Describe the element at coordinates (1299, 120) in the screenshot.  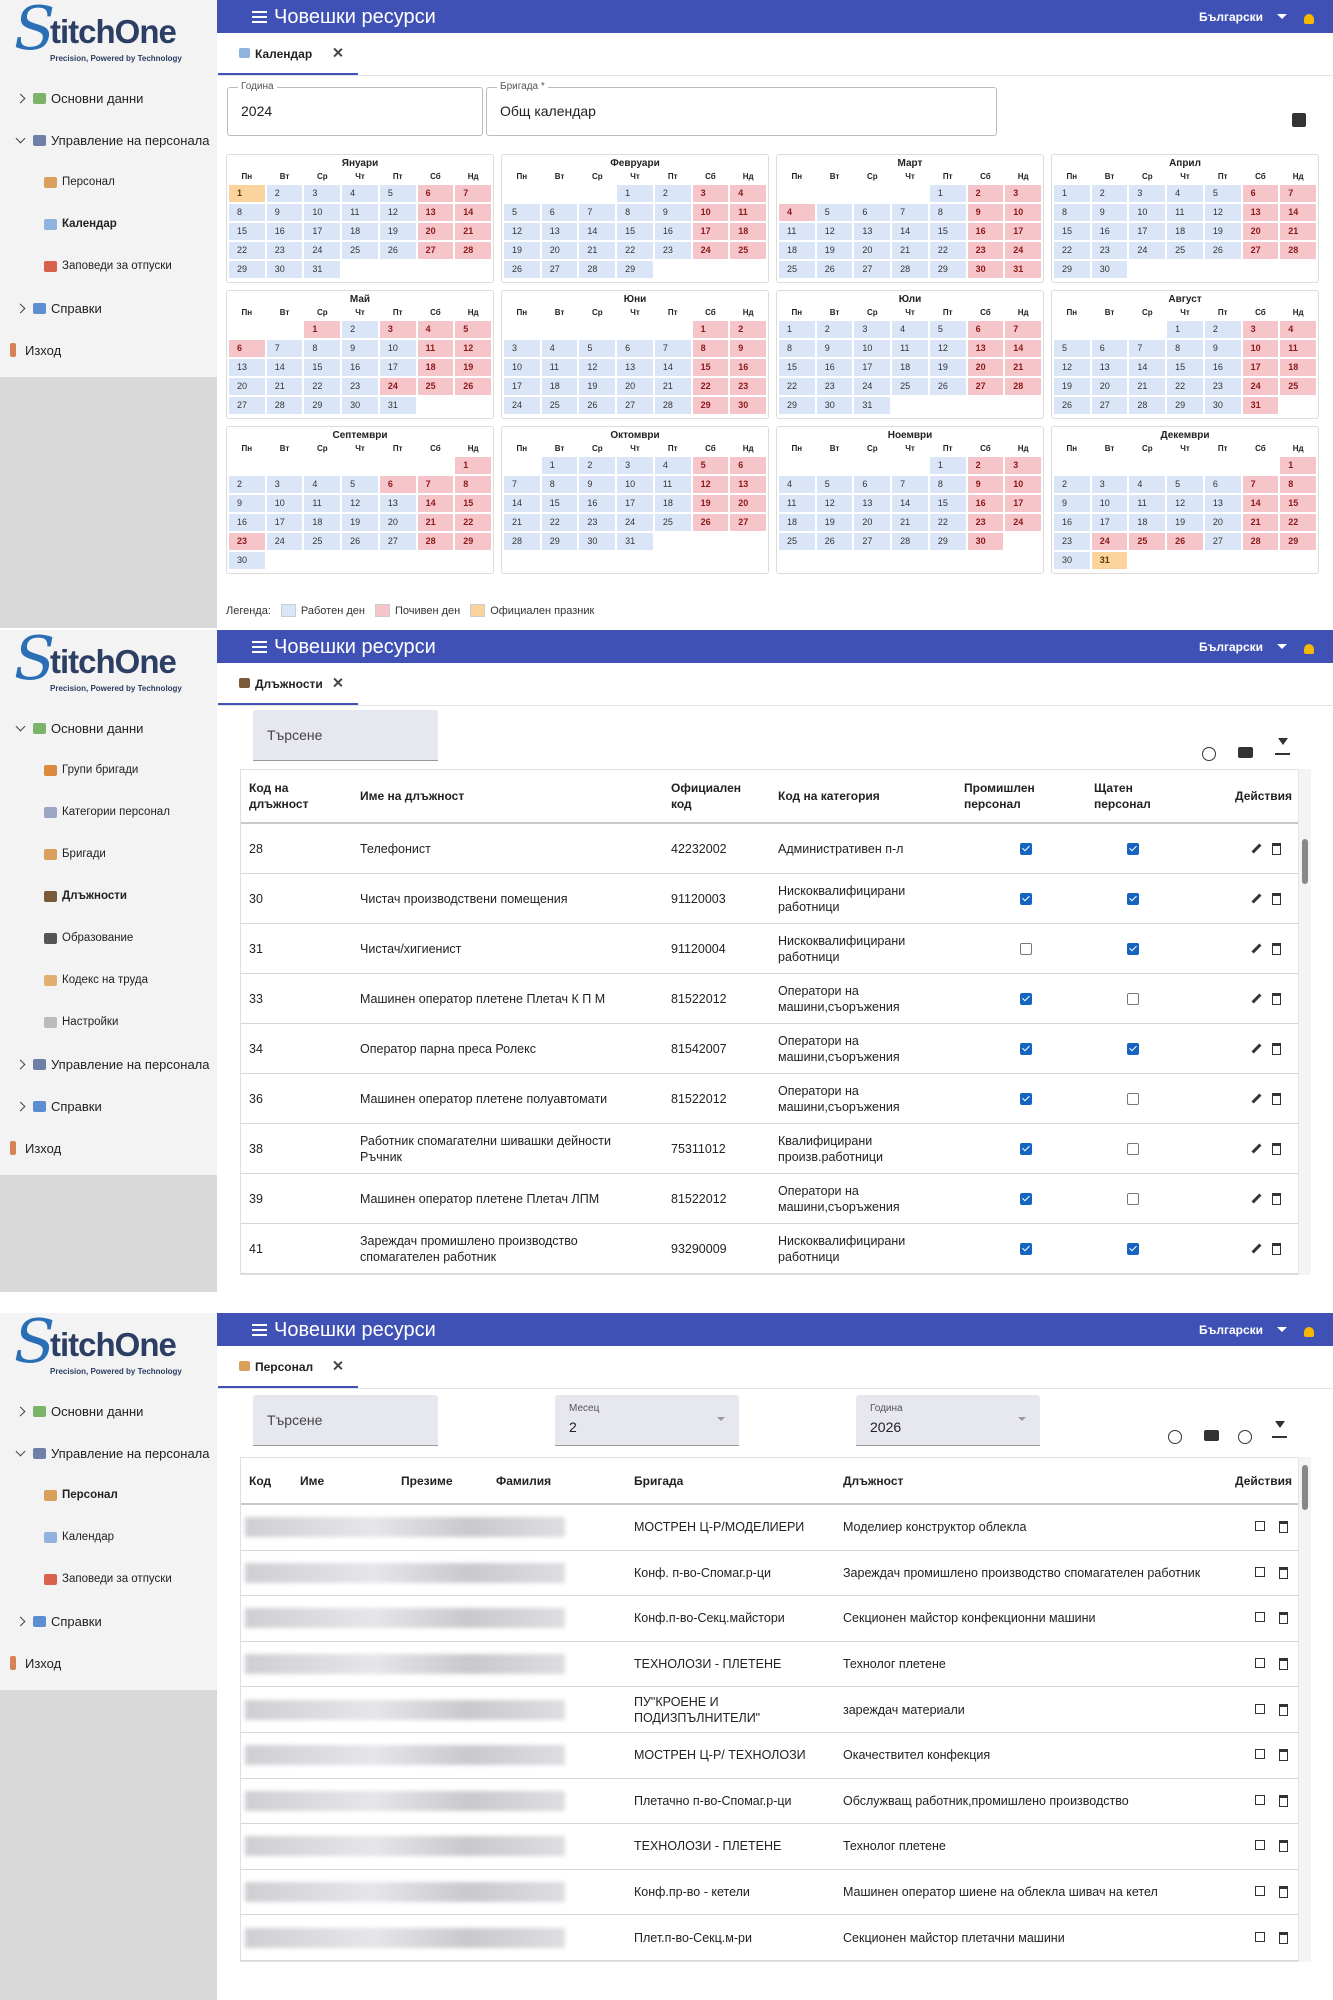
I see `save-button` at that location.